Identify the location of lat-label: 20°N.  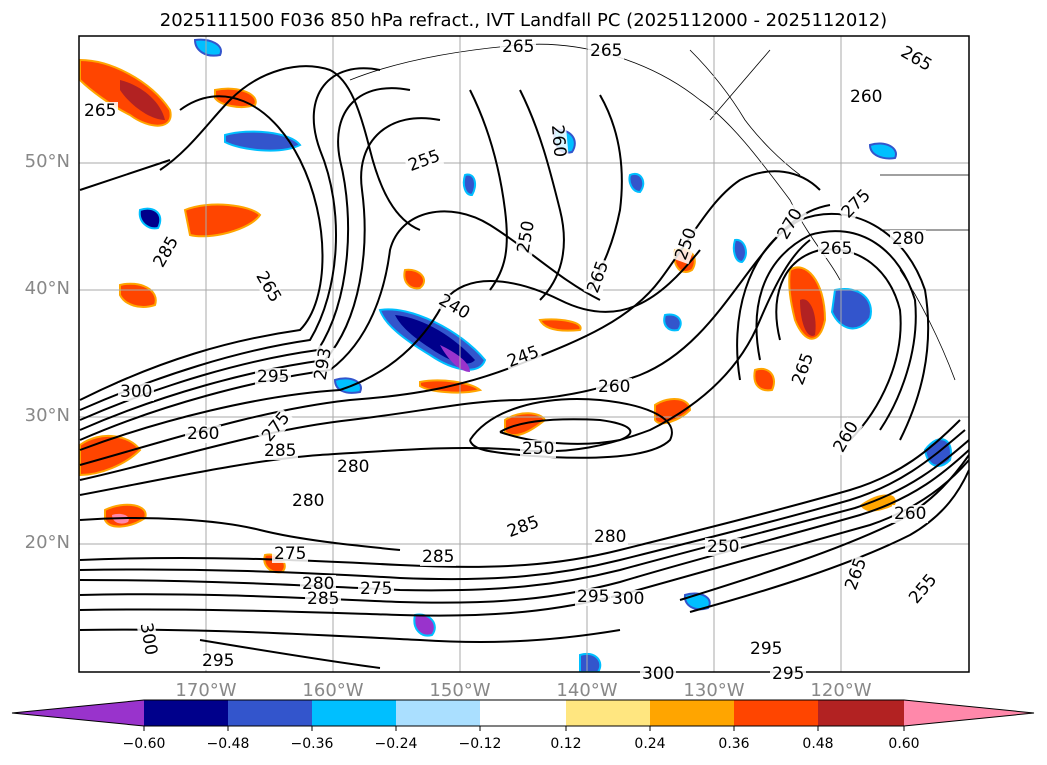
(47, 542).